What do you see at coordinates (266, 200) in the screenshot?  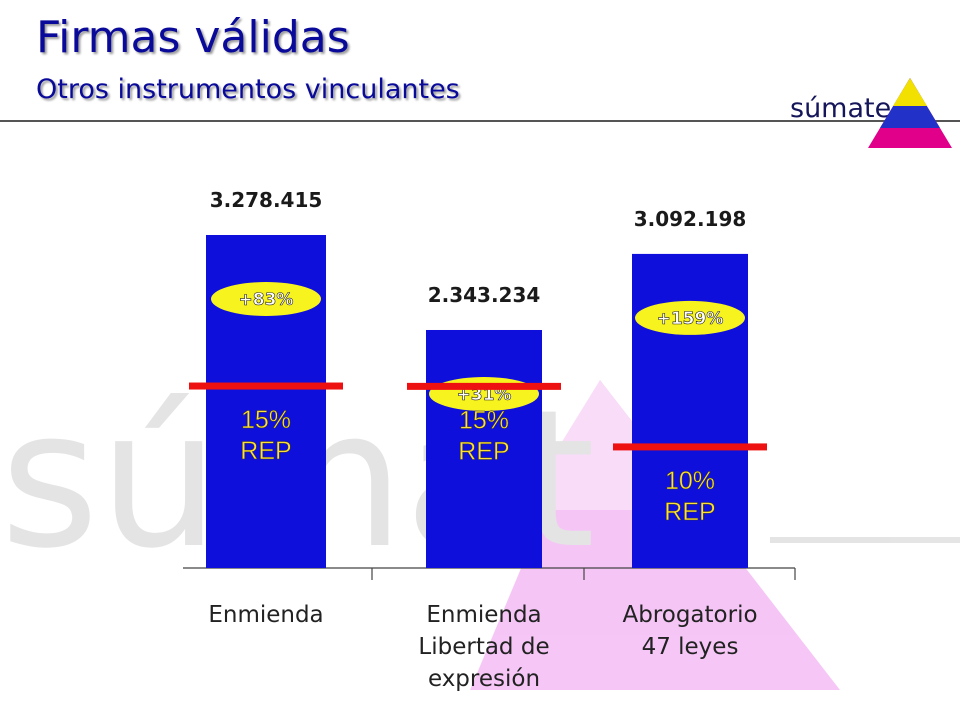 I see `data-label: 3.278.415` at bounding box center [266, 200].